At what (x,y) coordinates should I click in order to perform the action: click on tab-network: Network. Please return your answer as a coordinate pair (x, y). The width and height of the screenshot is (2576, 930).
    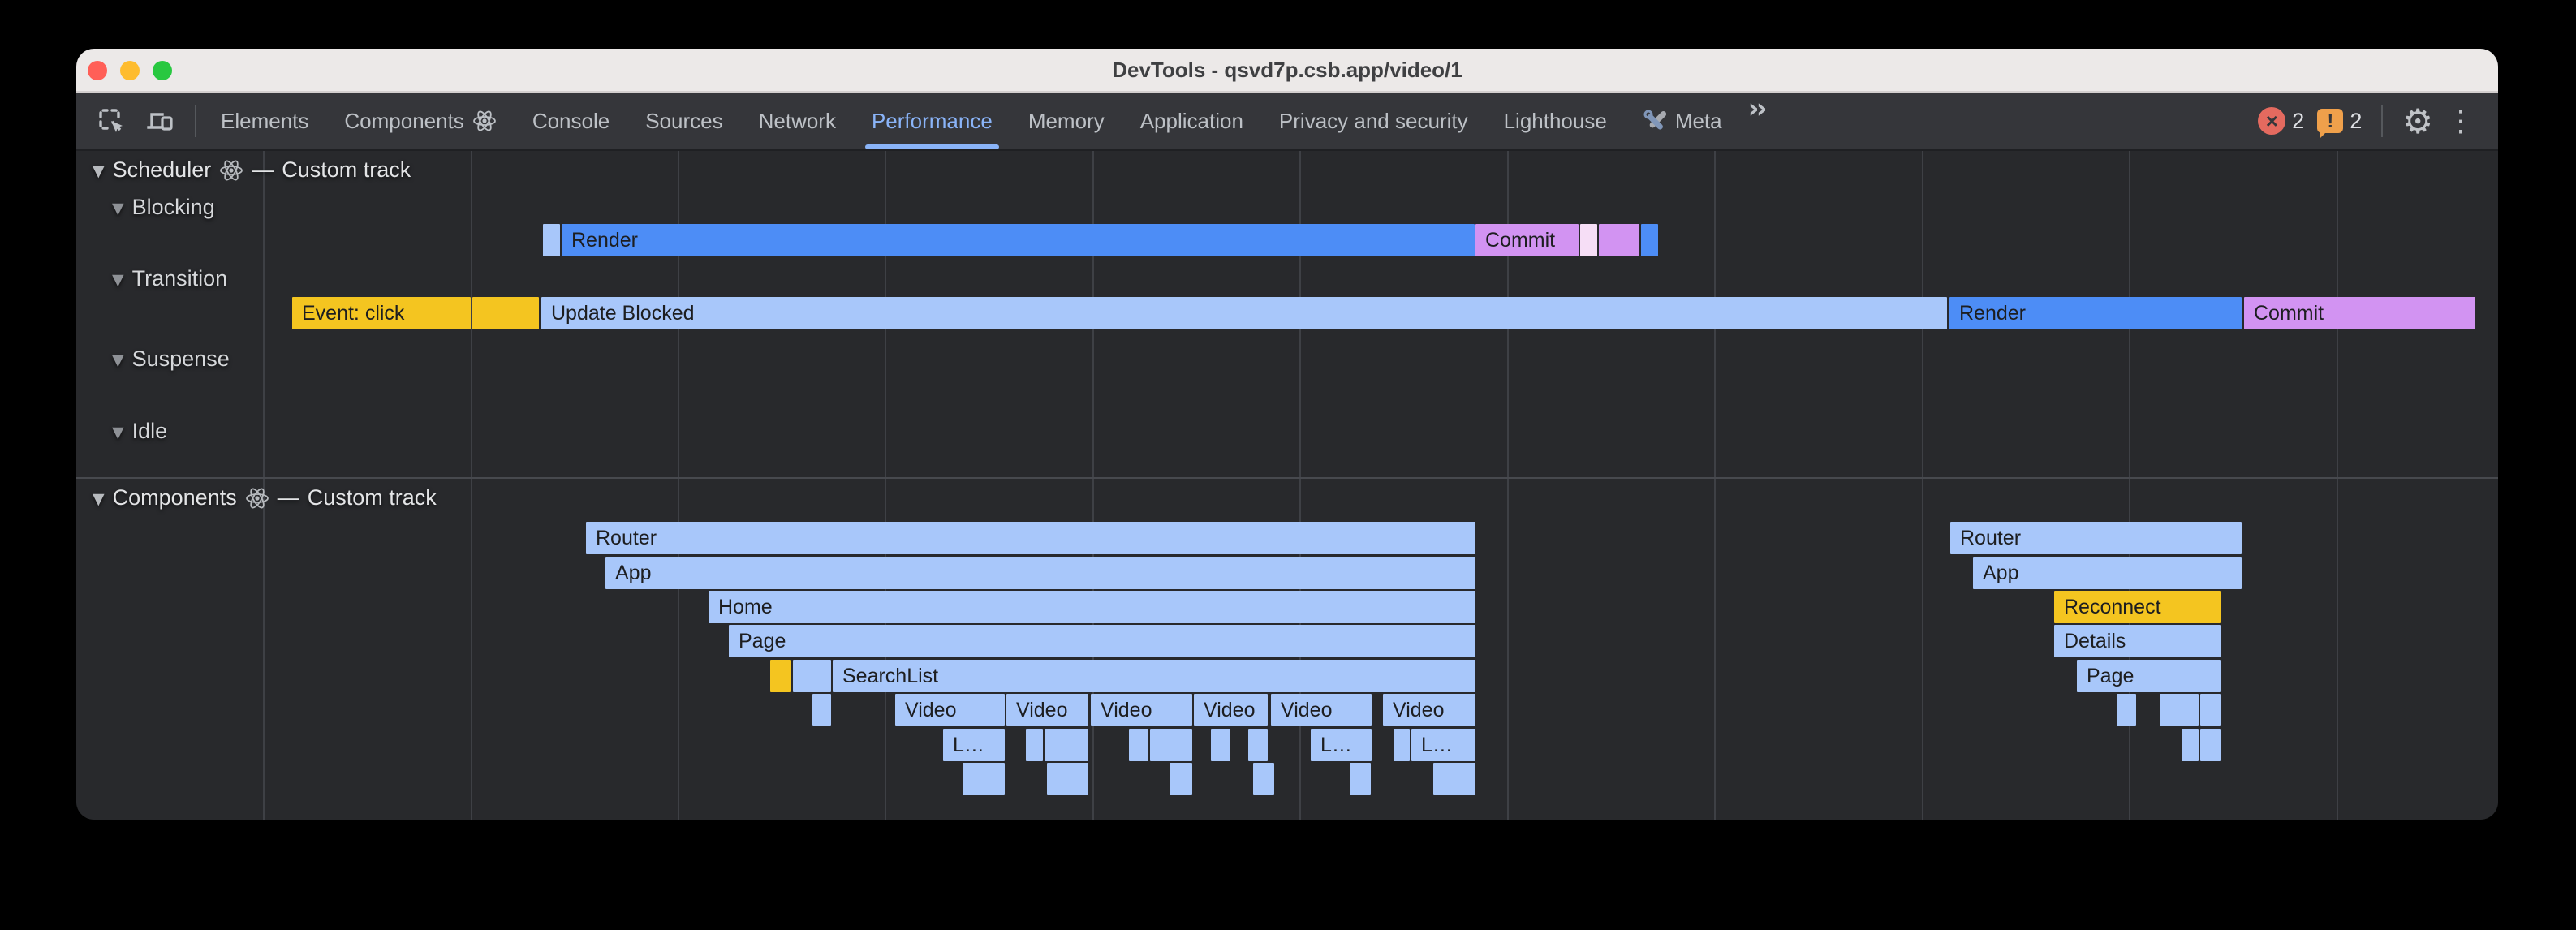
    Looking at the image, I should click on (798, 121).